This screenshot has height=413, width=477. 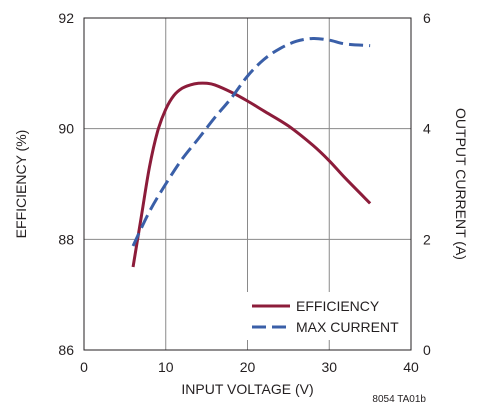 What do you see at coordinates (427, 18) in the screenshot?
I see `y-tick-label-right: 6` at bounding box center [427, 18].